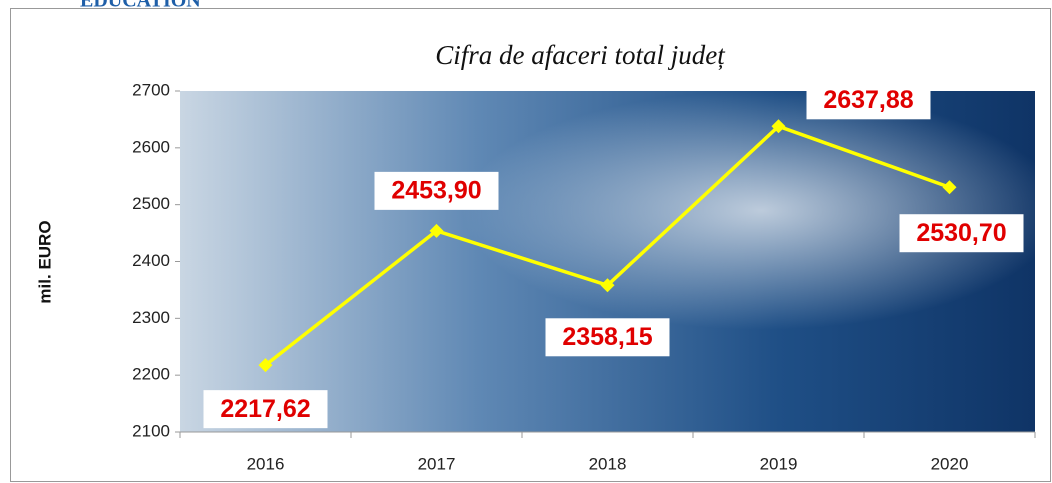 This screenshot has width=1052, height=483. Describe the element at coordinates (151, 146) in the screenshot. I see `y-tick-label: 2600` at that location.